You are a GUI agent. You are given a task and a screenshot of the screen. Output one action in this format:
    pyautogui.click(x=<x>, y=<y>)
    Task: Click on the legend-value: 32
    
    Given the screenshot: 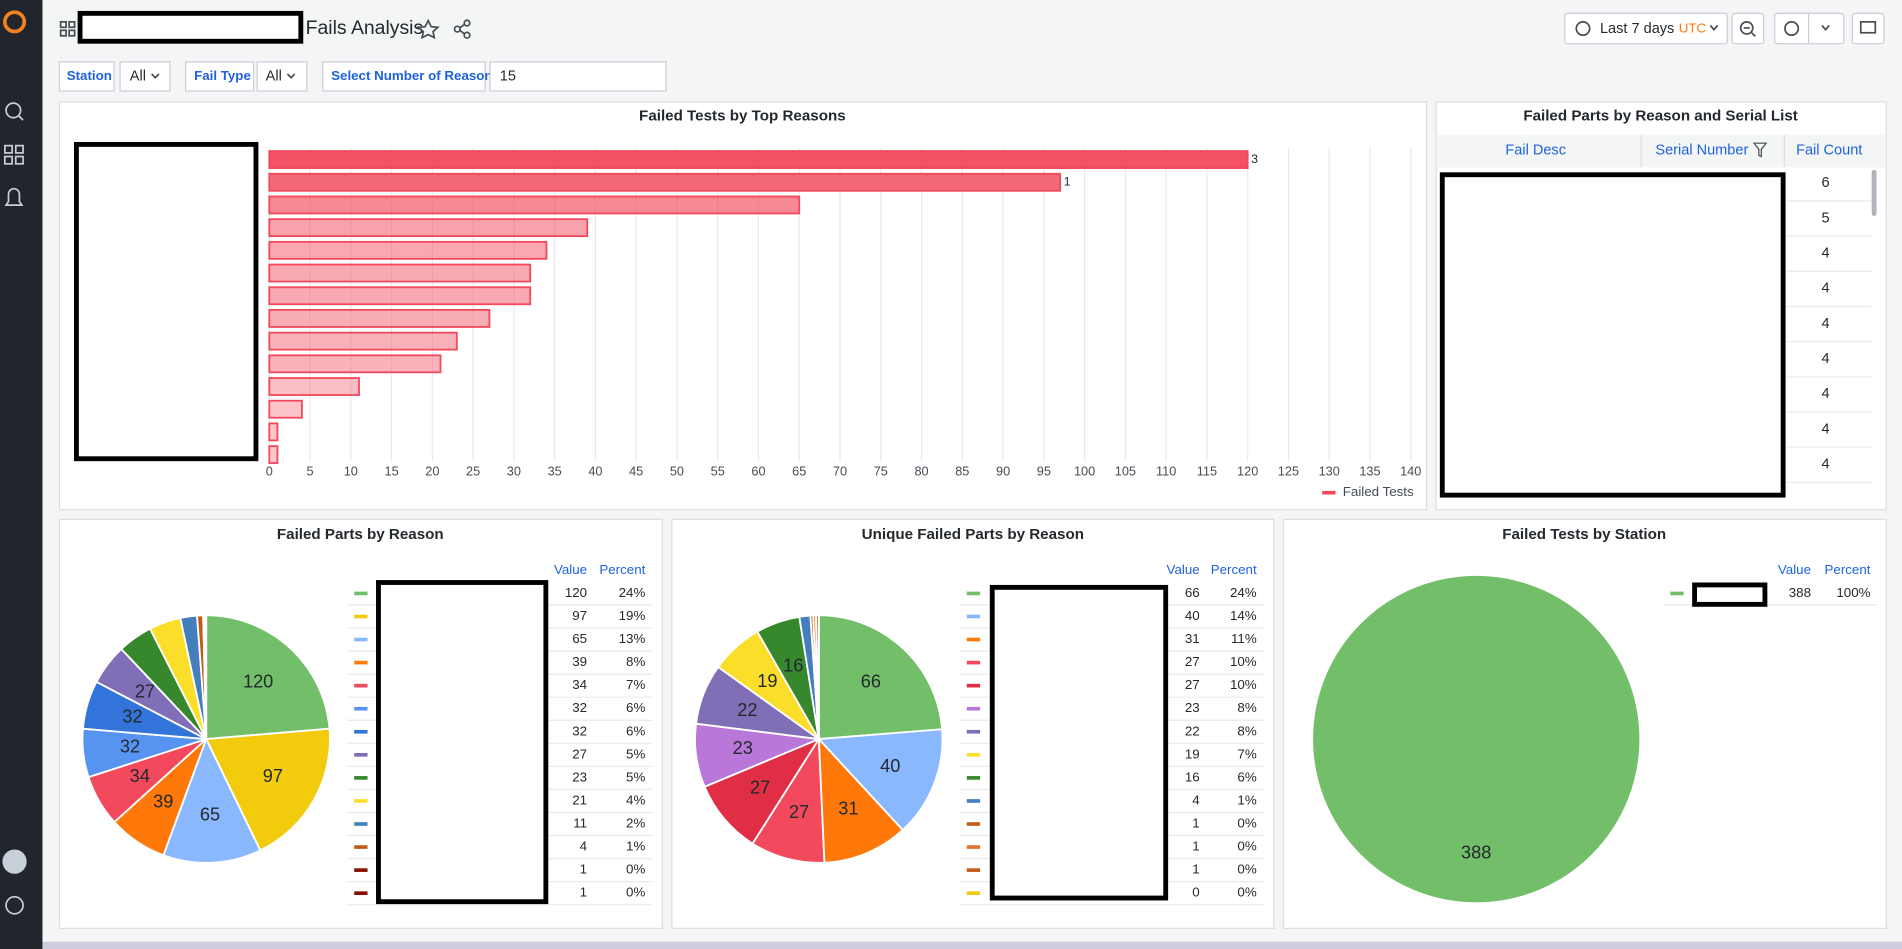 What is the action you would take?
    pyautogui.click(x=579, y=730)
    